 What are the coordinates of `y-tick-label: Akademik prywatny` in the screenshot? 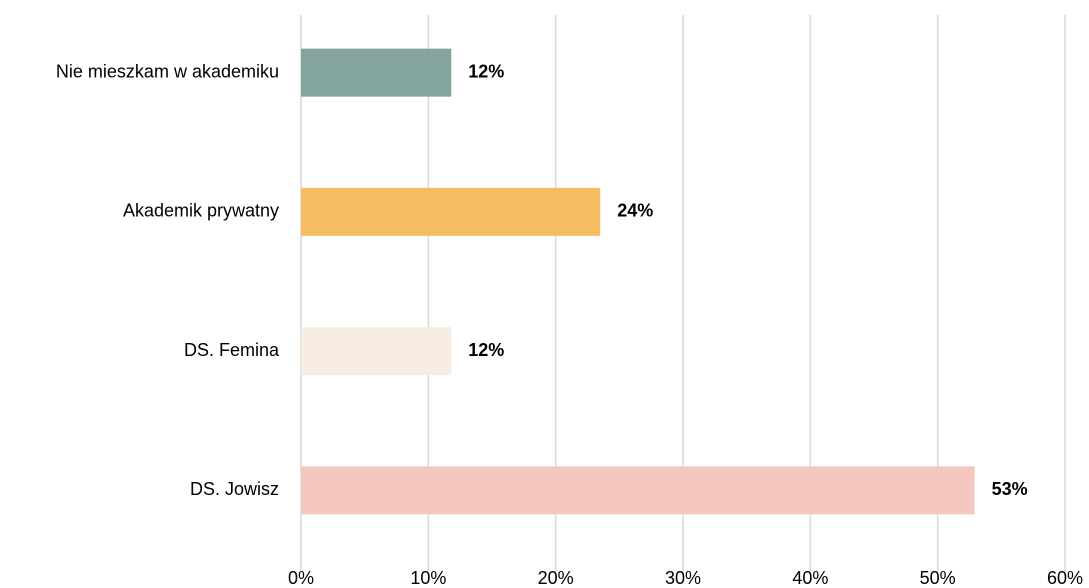 It's located at (201, 211).